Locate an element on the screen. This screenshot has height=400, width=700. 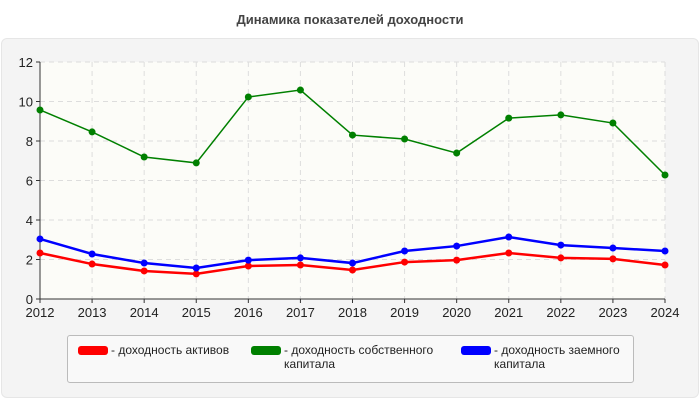
x-tick-label: 2012 is located at coordinates (40, 312).